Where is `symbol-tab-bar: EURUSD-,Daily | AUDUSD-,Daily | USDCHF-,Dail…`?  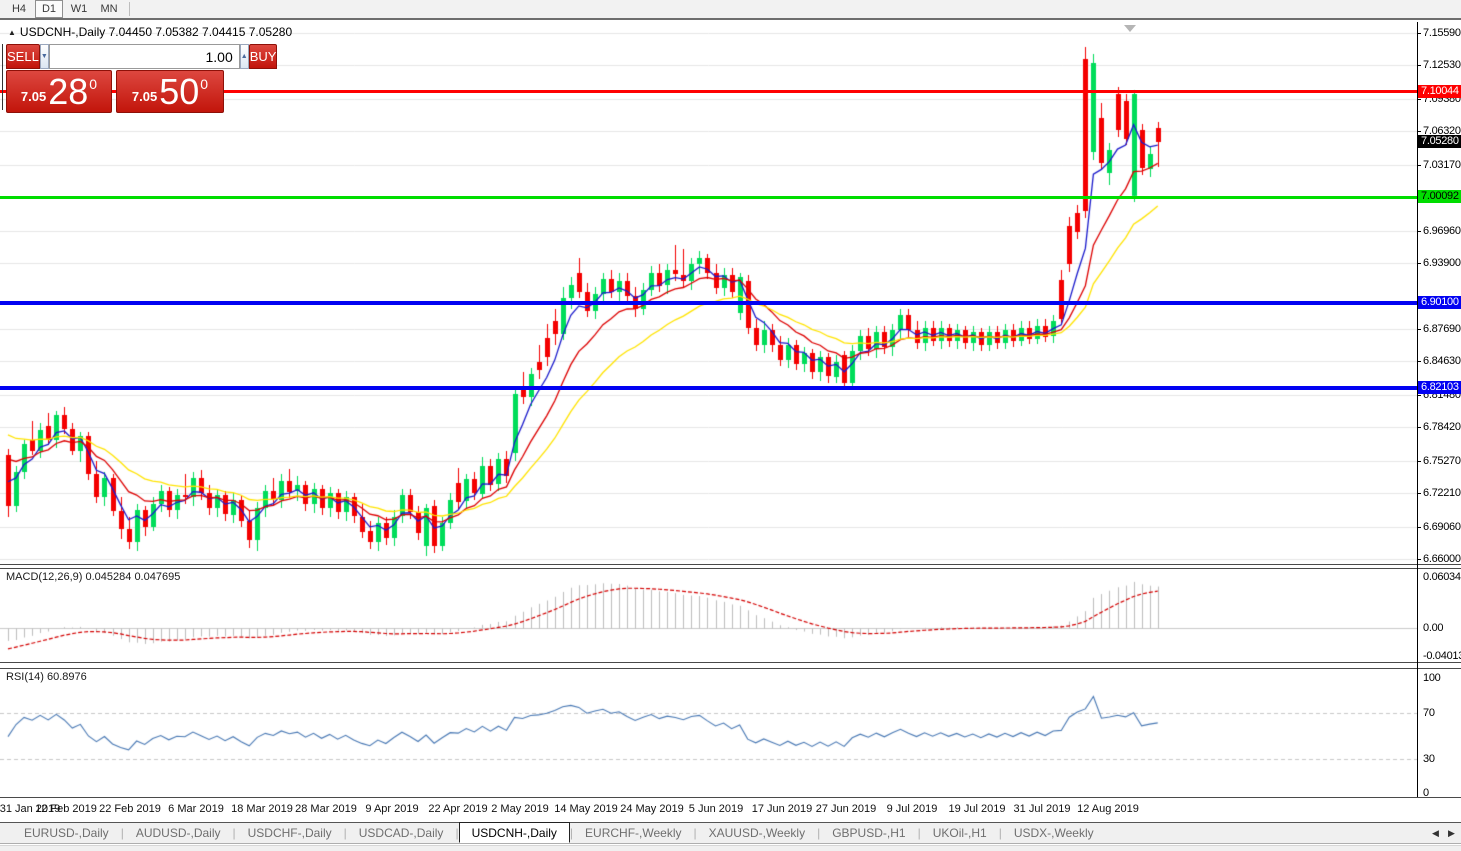 symbol-tab-bar: EURUSD-,Daily | AUDUSD-,Daily | USDCHF-,Dail… is located at coordinates (730, 833).